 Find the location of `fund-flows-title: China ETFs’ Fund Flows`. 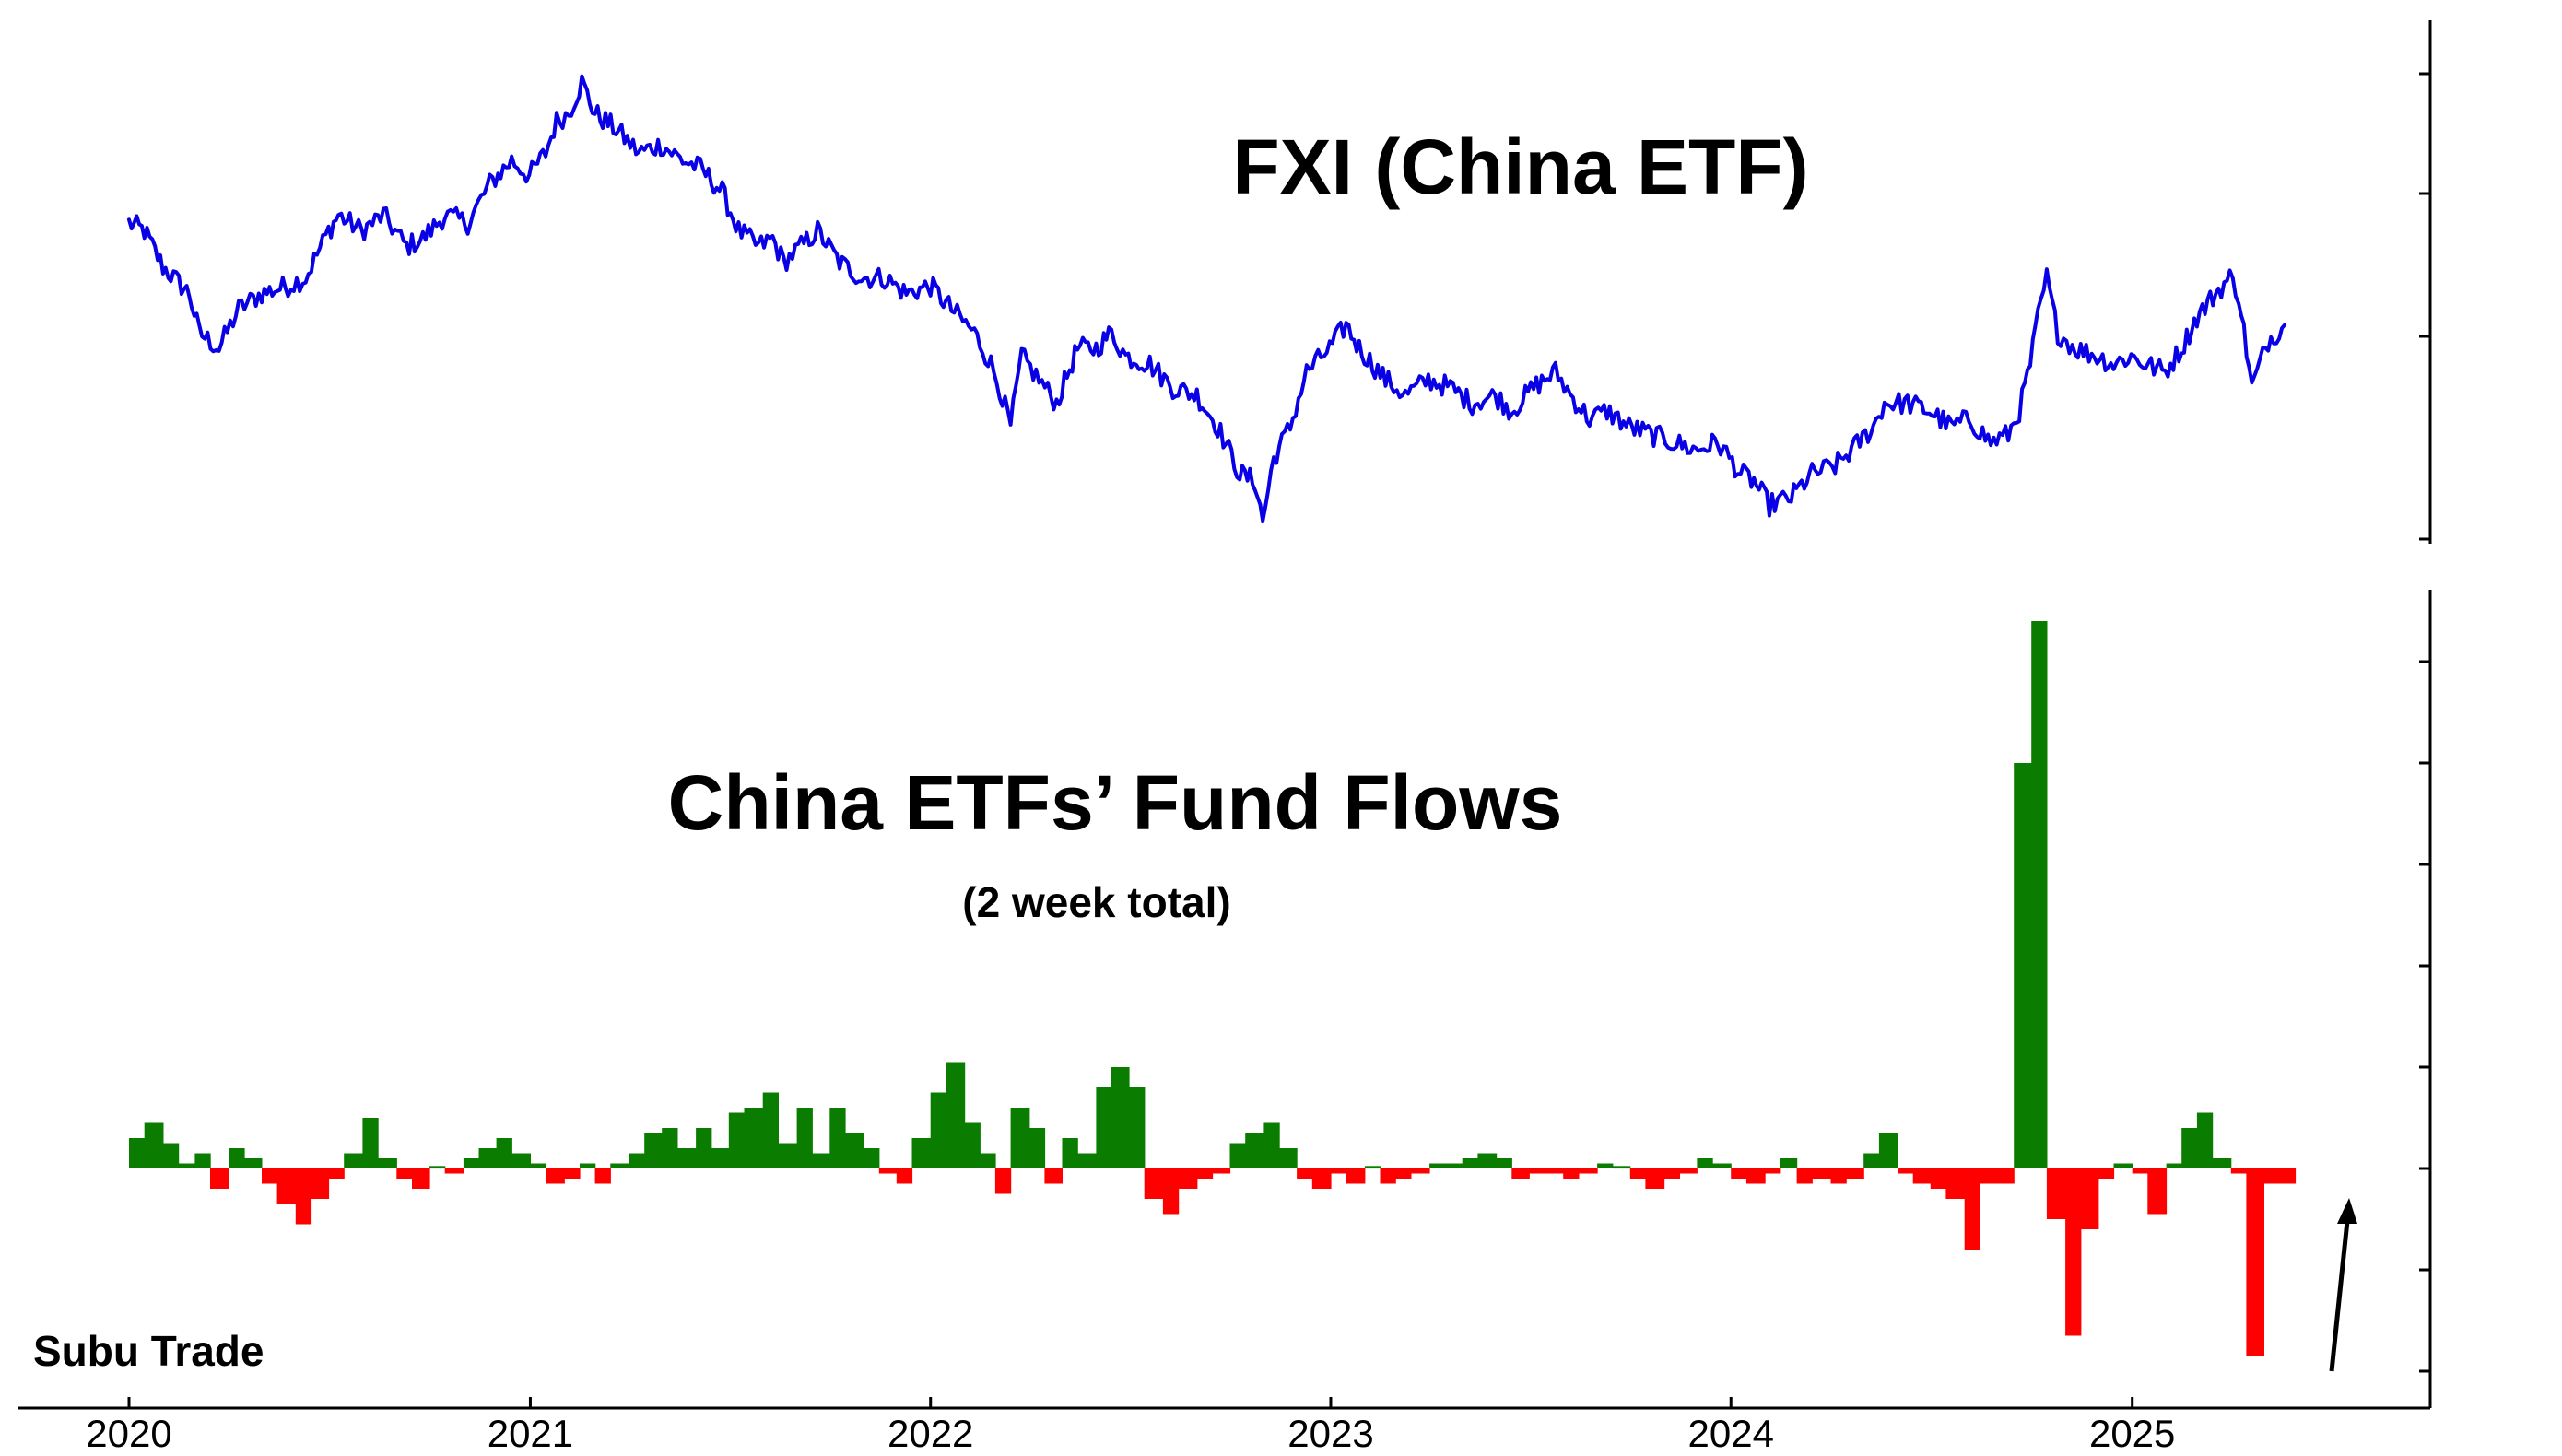

fund-flows-title: China ETFs’ Fund Flows is located at coordinates (1115, 802).